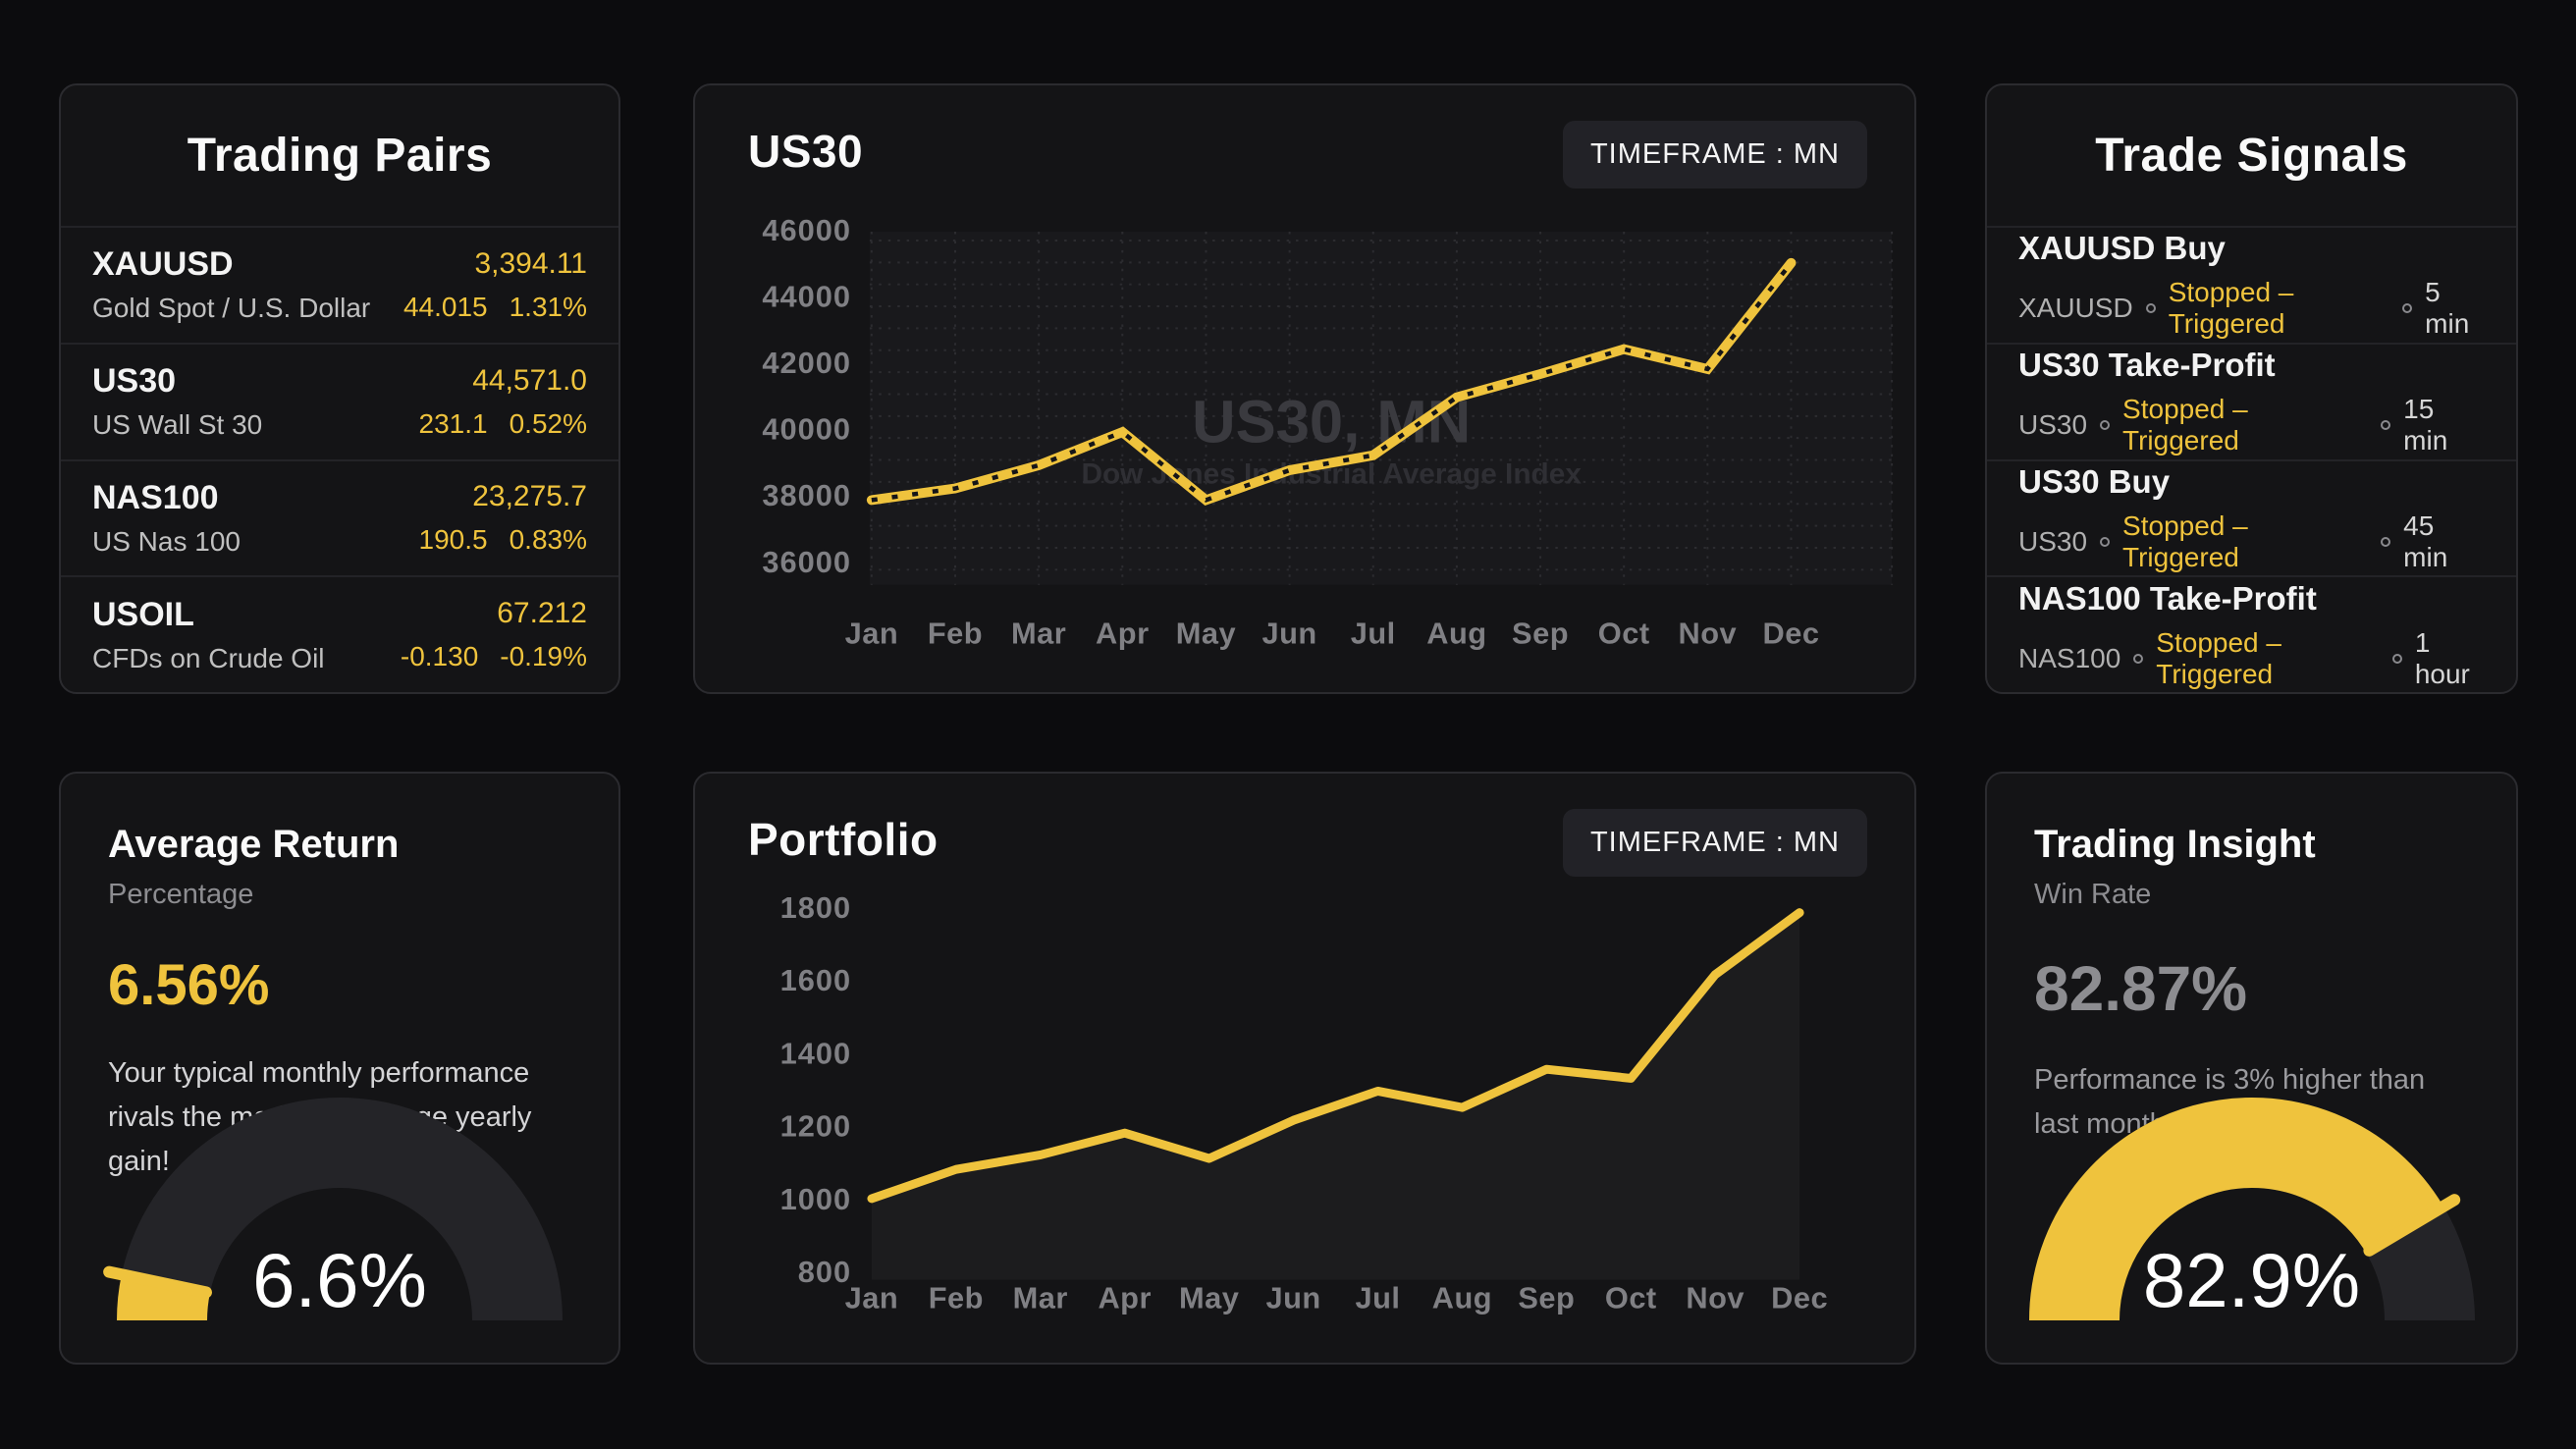 The image size is (2576, 1449). I want to click on signal-subtitle: US30 Stopped – Triggered 45 min, so click(2251, 541).